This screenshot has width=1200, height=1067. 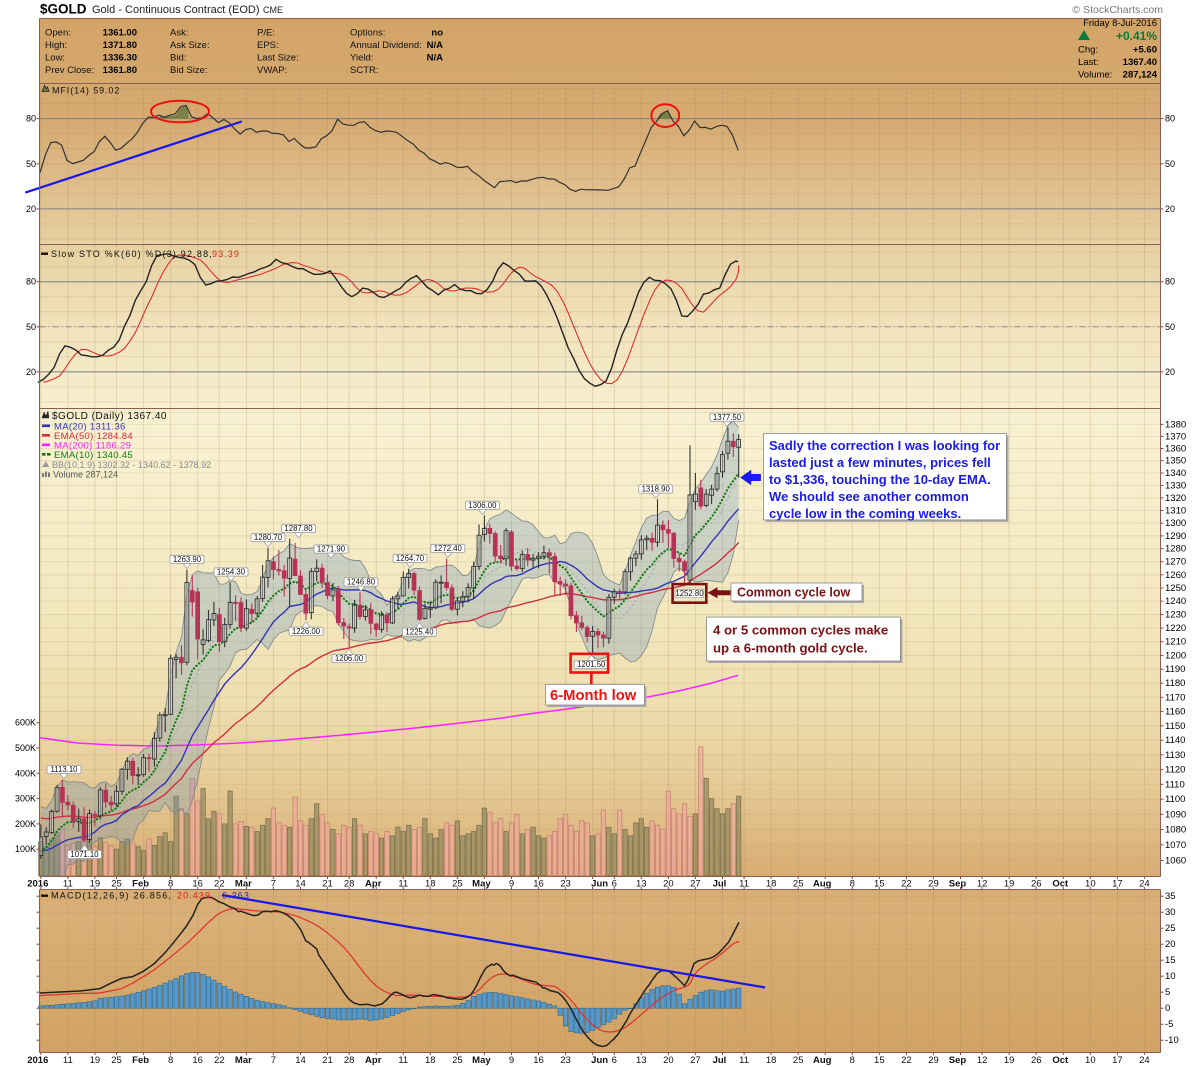 What do you see at coordinates (25, 799) in the screenshot?
I see `svg-text: 300K` at bounding box center [25, 799].